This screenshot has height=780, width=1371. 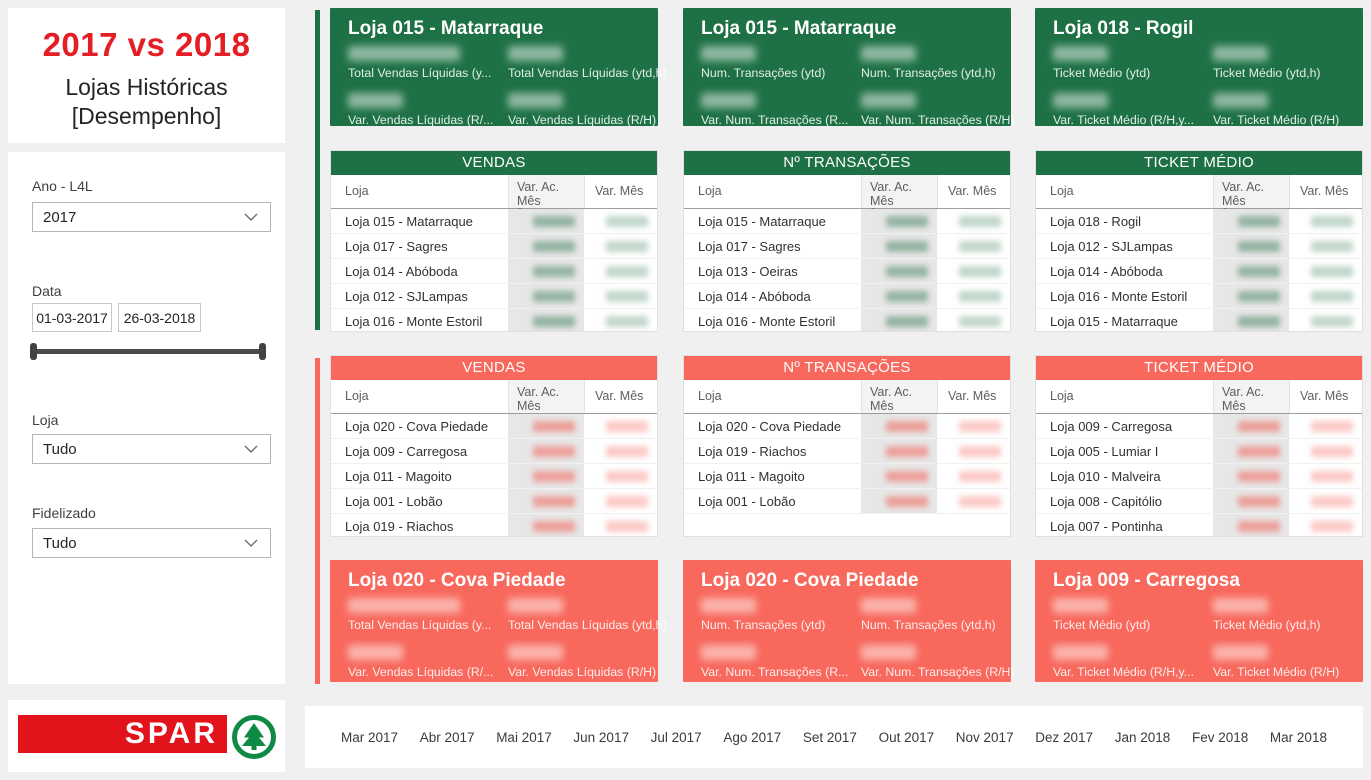 What do you see at coordinates (781, 615) in the screenshot?
I see `kpi-metric: Num. Transações (ytd)` at bounding box center [781, 615].